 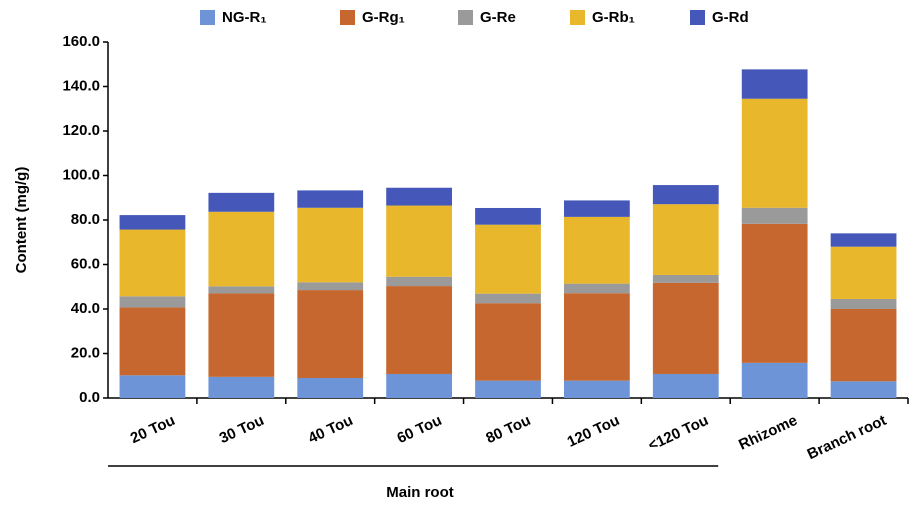 What do you see at coordinates (242, 429) in the screenshot?
I see `x-tick-label: 30 Tou` at bounding box center [242, 429].